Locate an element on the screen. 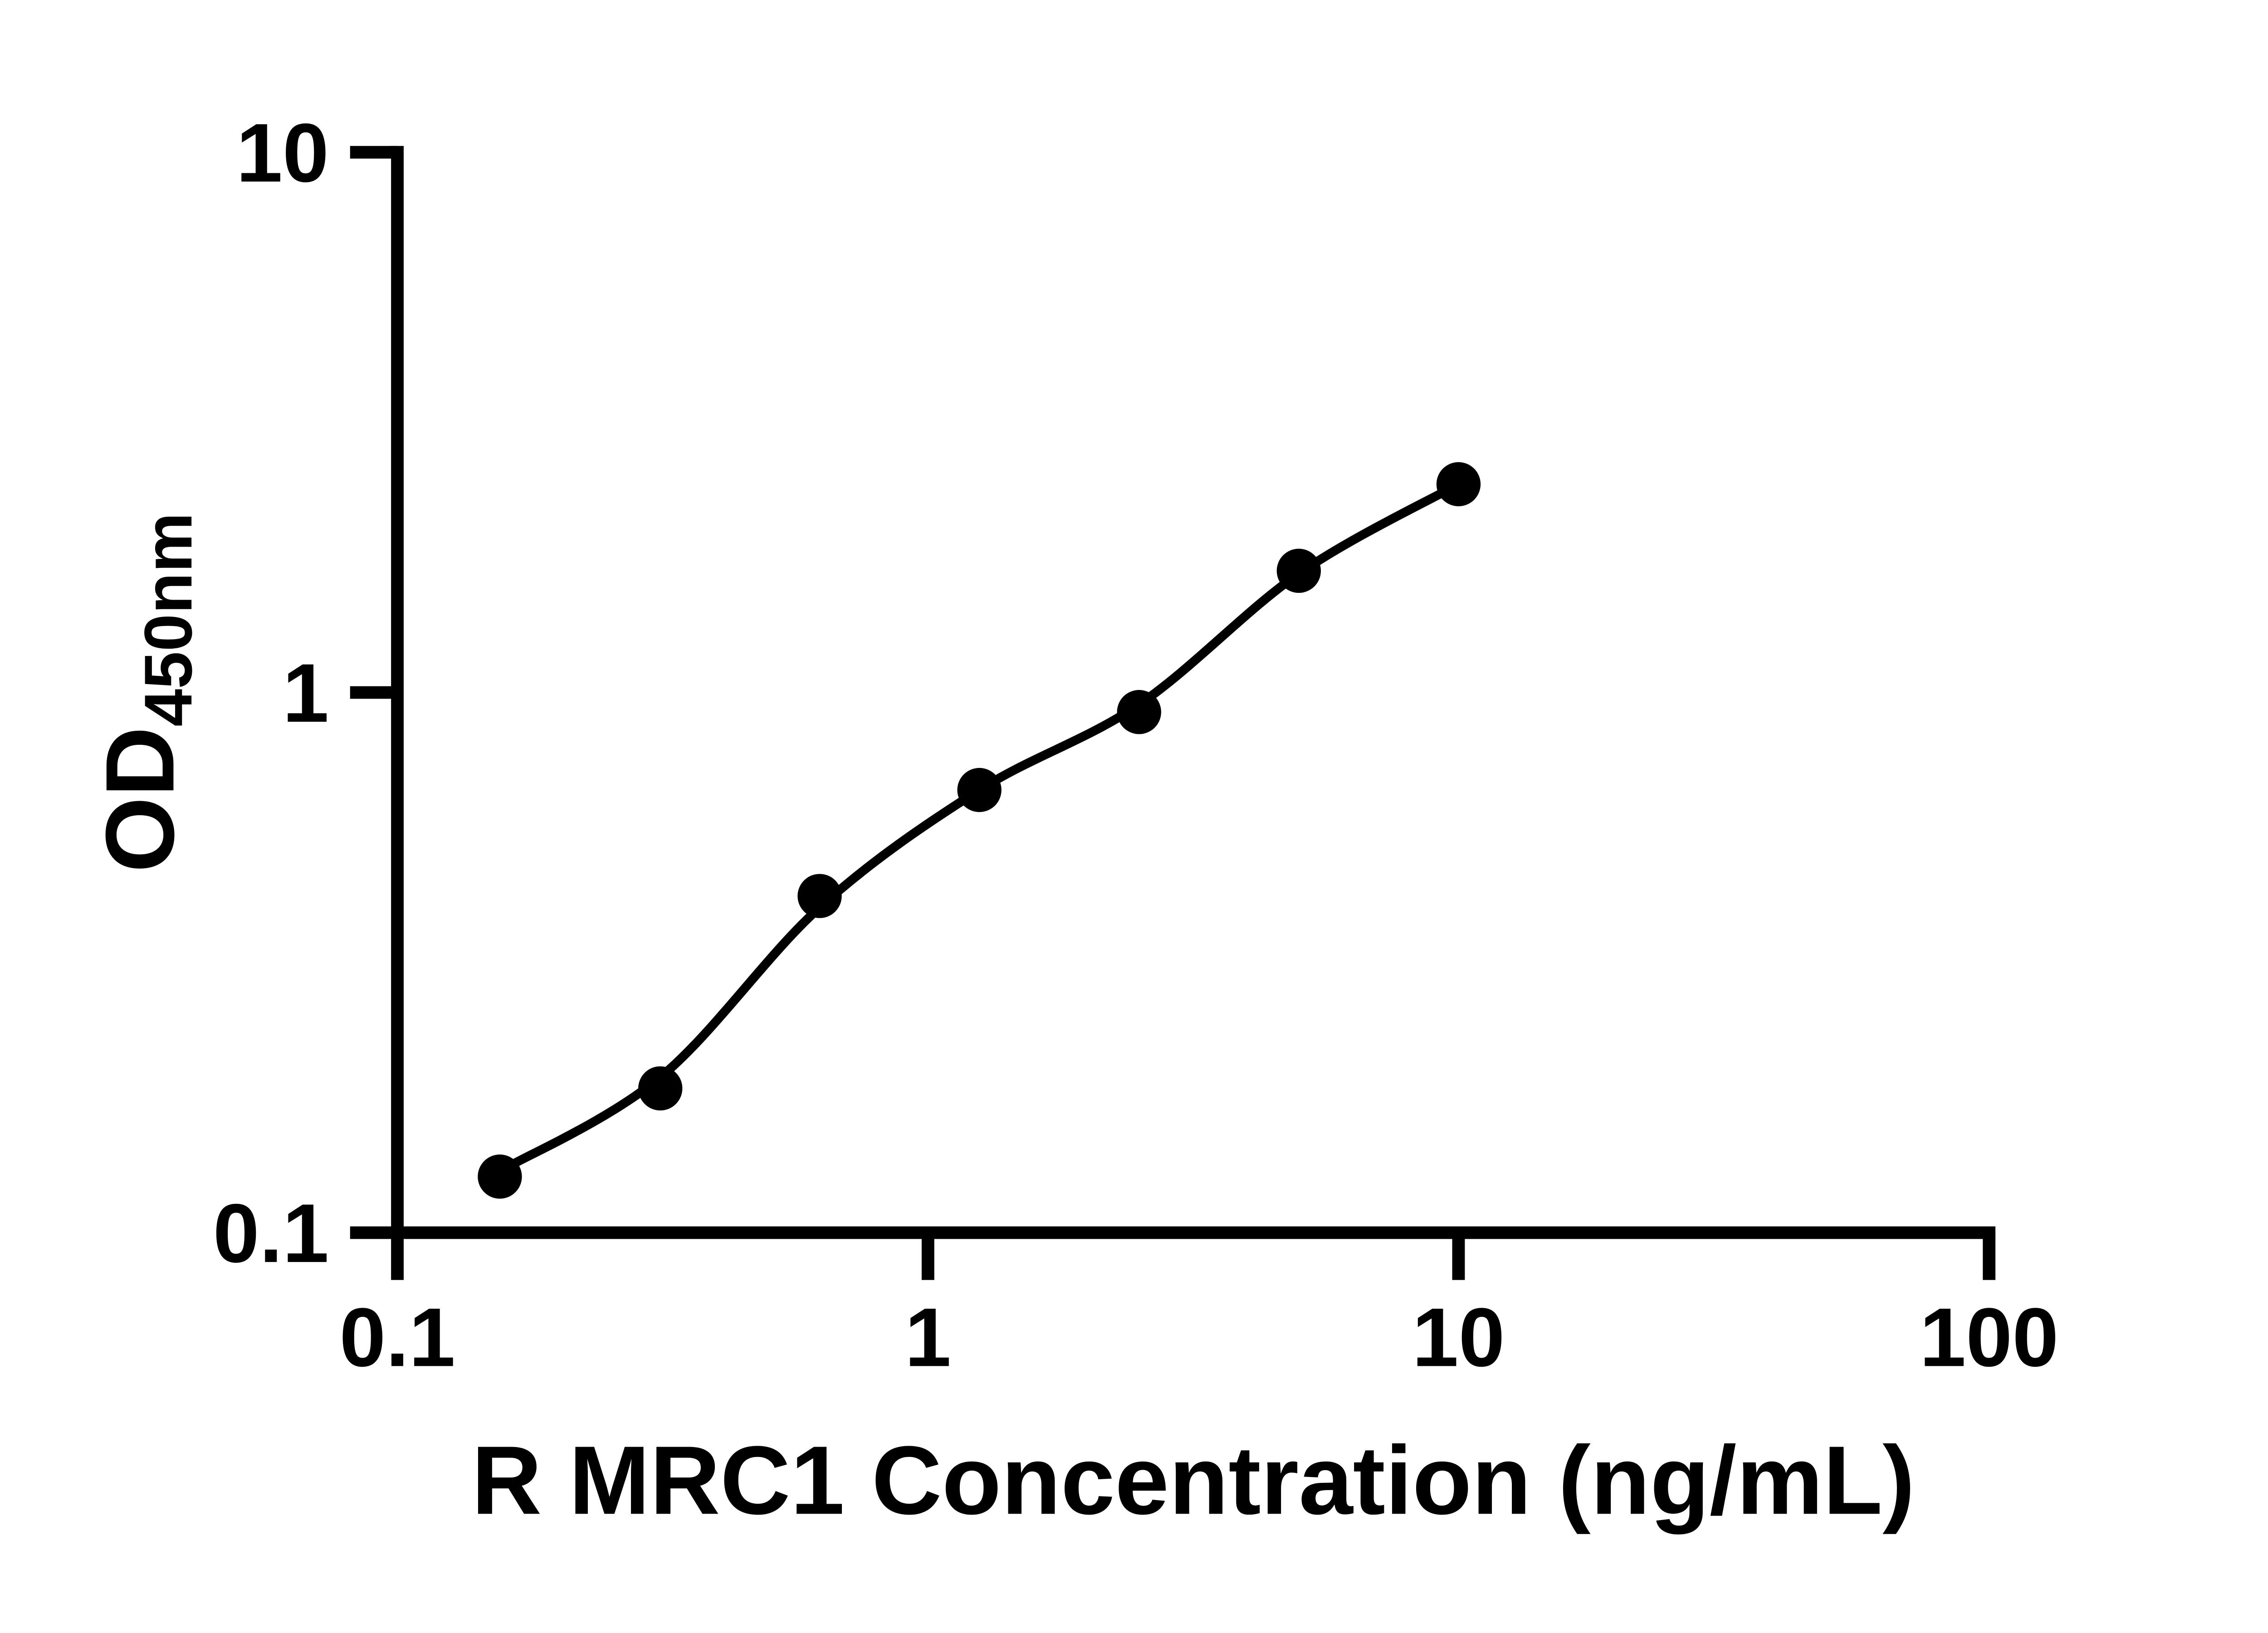  x-tick-label: 0.1 is located at coordinates (397, 1337).